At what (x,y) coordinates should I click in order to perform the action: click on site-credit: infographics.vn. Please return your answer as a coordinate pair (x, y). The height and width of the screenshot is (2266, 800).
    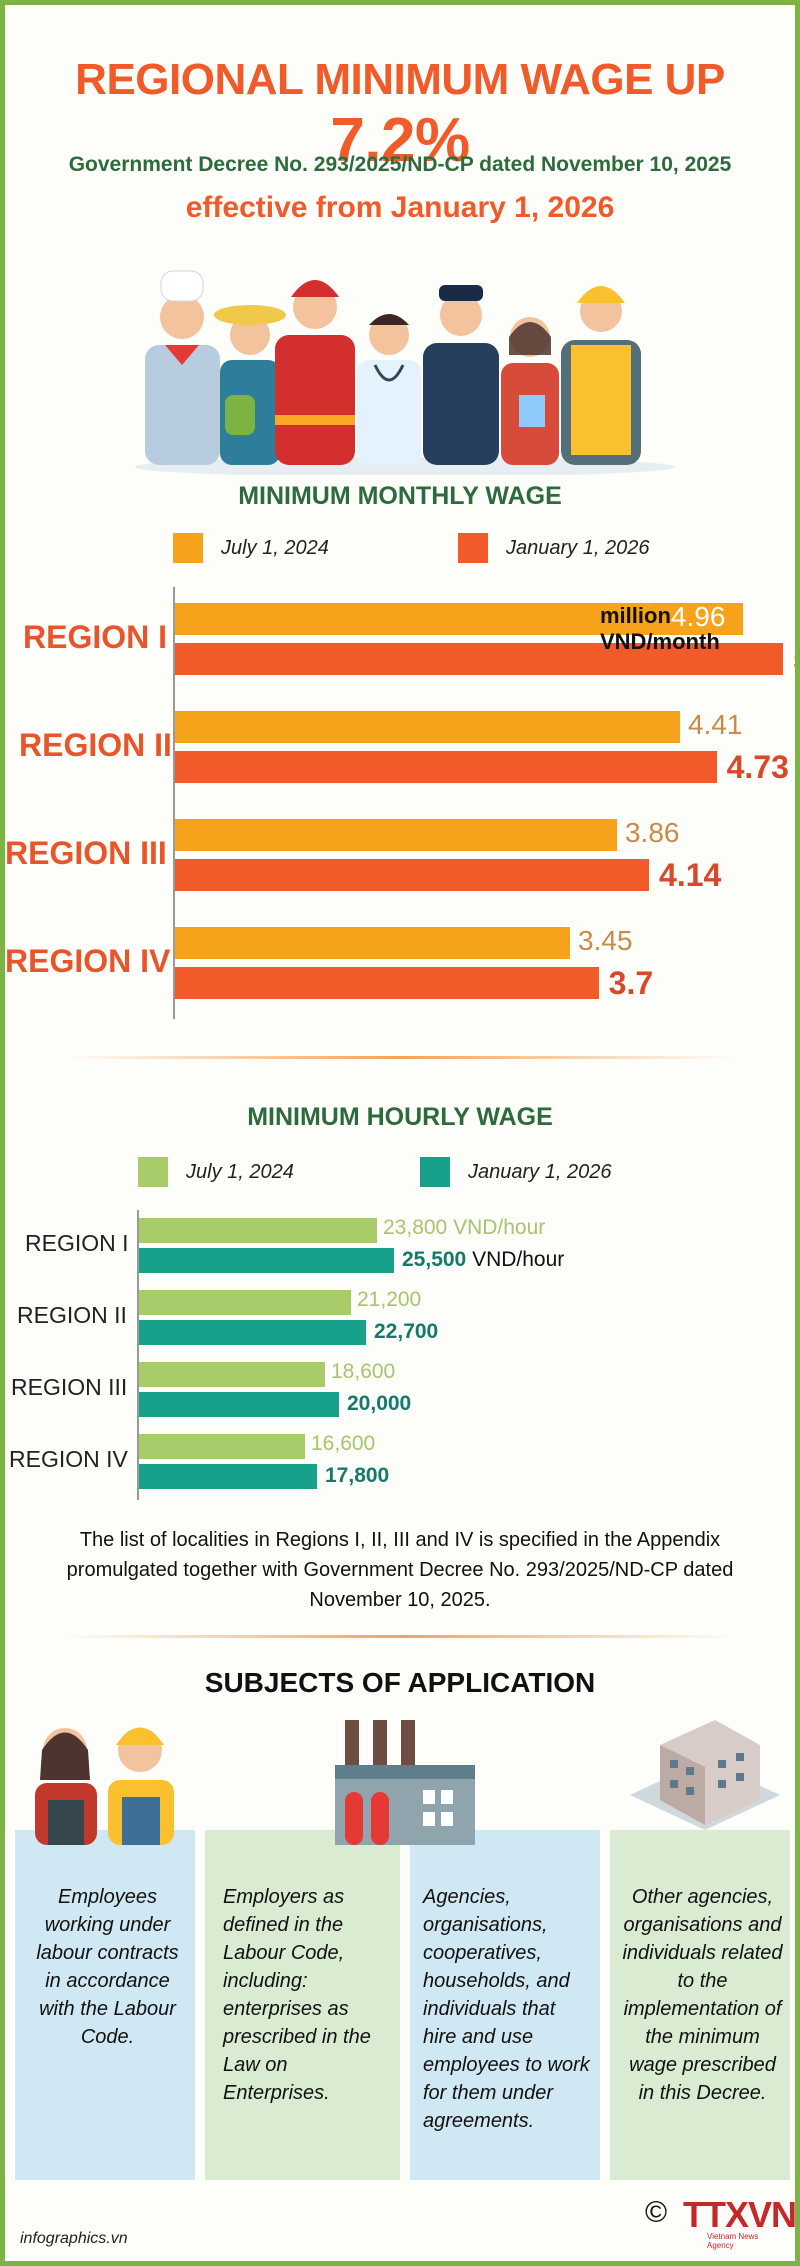
    Looking at the image, I should click on (74, 2238).